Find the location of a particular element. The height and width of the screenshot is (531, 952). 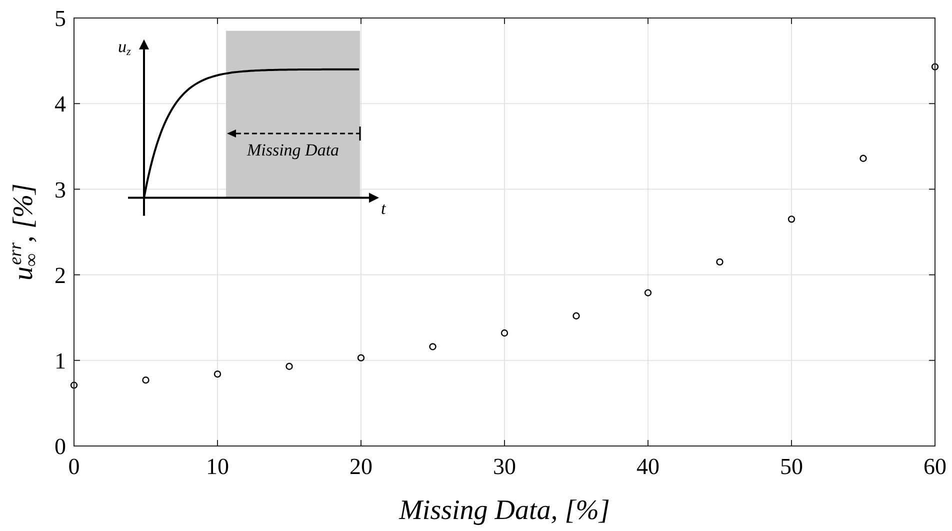

x-tick-label: 60 is located at coordinates (935, 466).